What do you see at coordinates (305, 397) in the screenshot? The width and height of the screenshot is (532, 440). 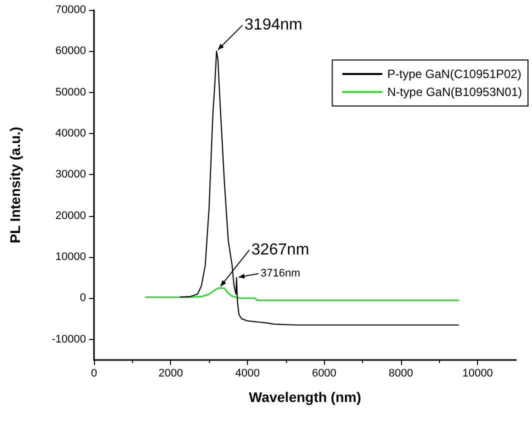 I see `x-axis-title: Wavelength (nm)` at bounding box center [305, 397].